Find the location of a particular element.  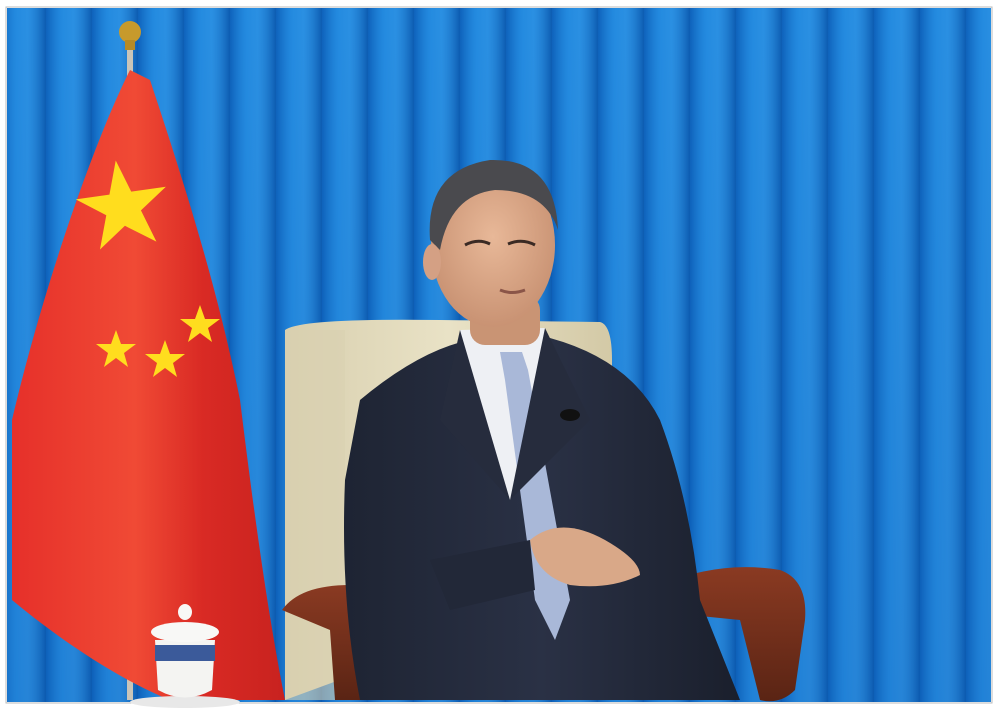

teacup is located at coordinates (185, 656).